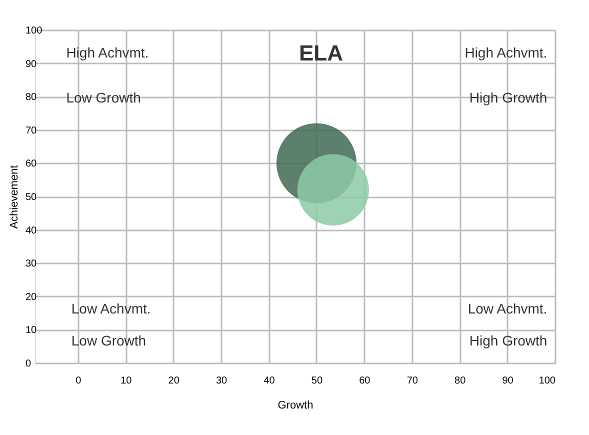 The width and height of the screenshot is (589, 435). I want to click on text: ELA, so click(321, 53).